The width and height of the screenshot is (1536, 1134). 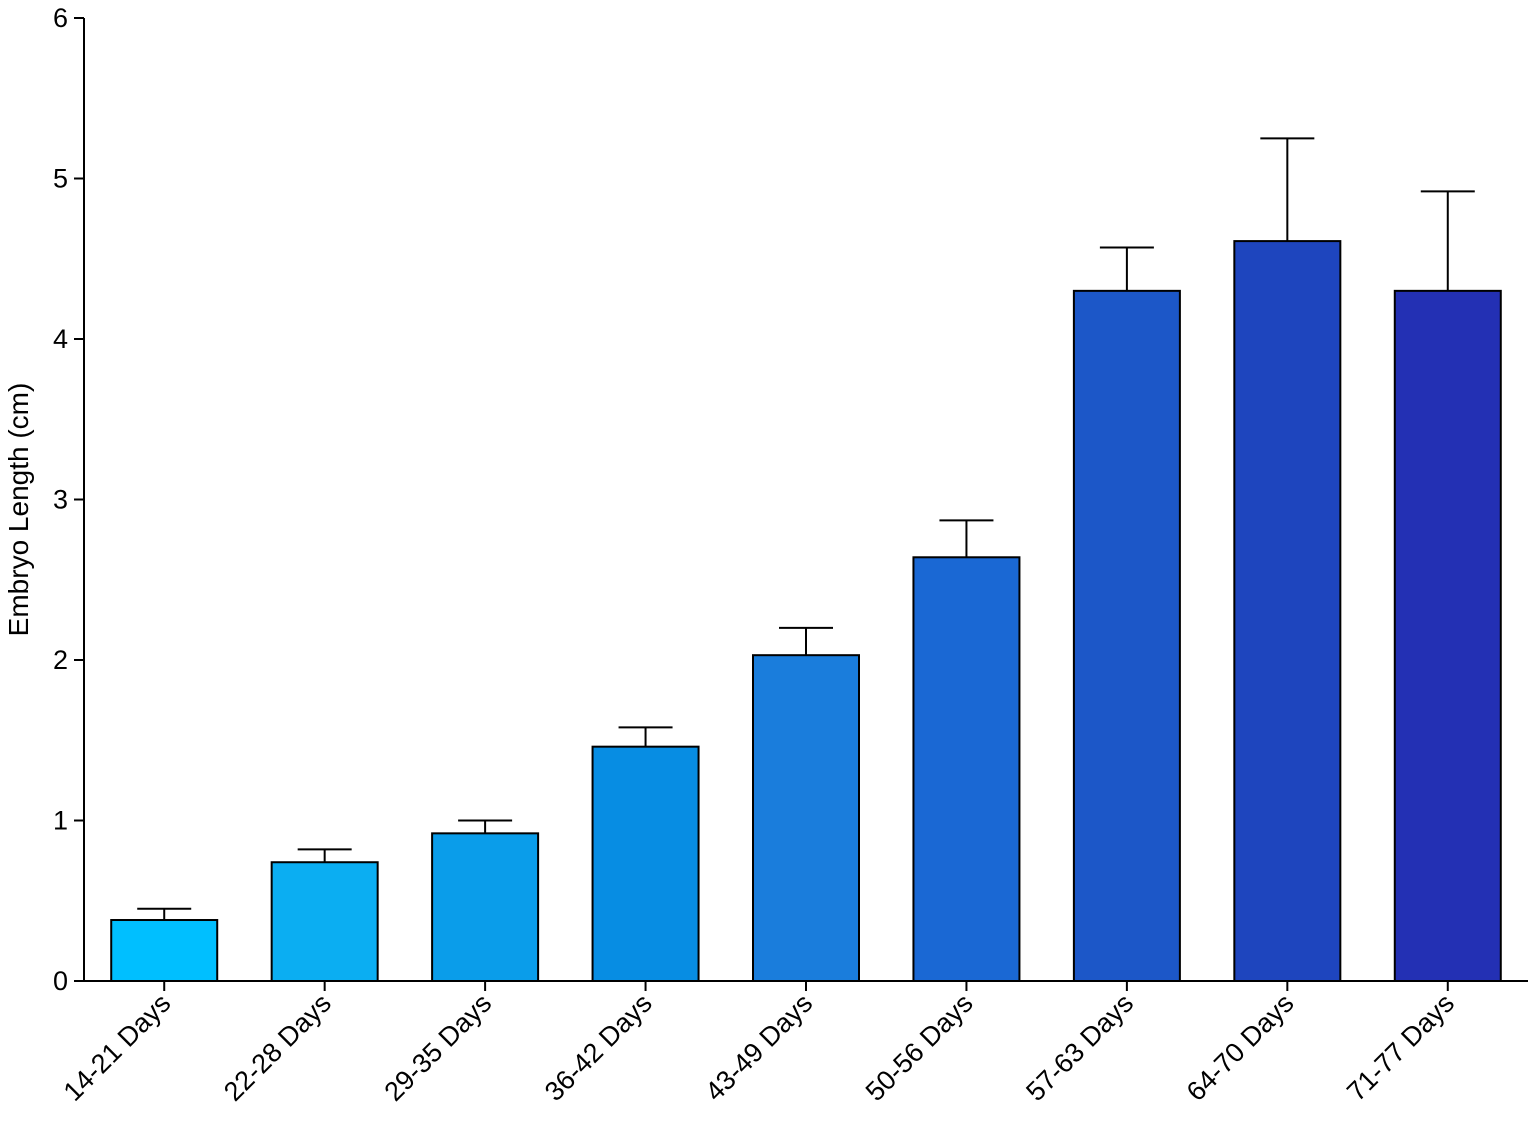 I want to click on y-axis-ticks: 0 1 2 3 4 5 6, so click(x=68, y=499).